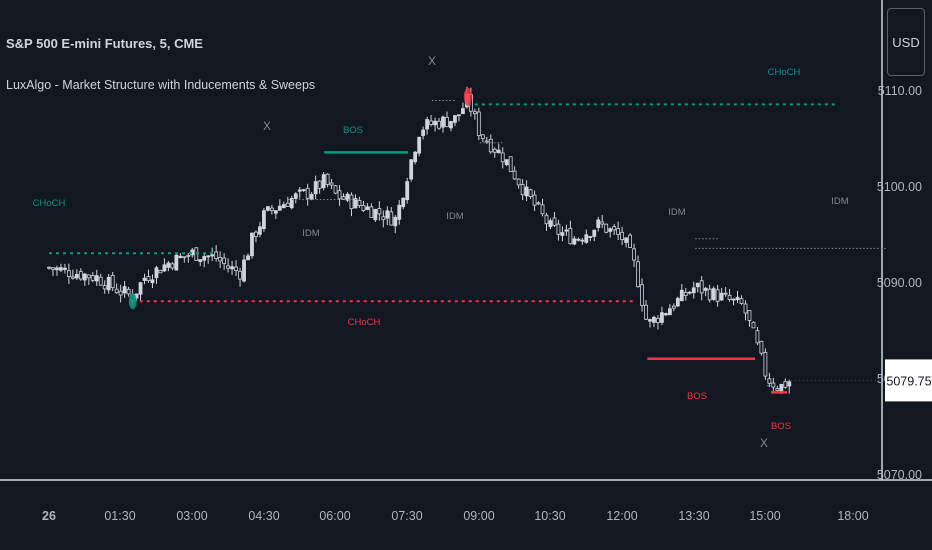 This screenshot has width=932, height=550. I want to click on time-tick-label: 06:00, so click(334, 516).